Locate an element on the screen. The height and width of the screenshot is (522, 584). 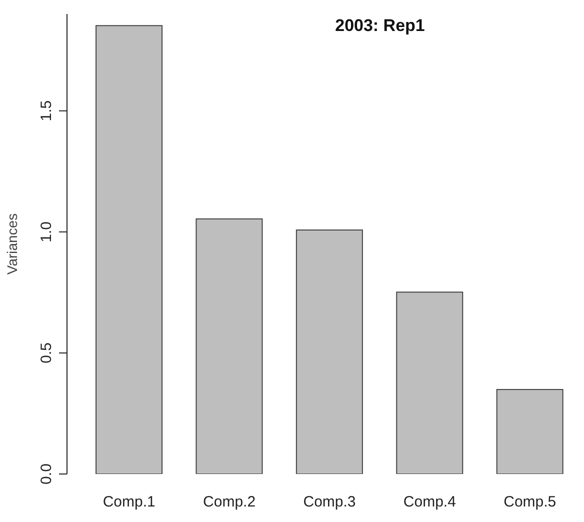
x-tick-label: Comp.2 is located at coordinates (229, 502).